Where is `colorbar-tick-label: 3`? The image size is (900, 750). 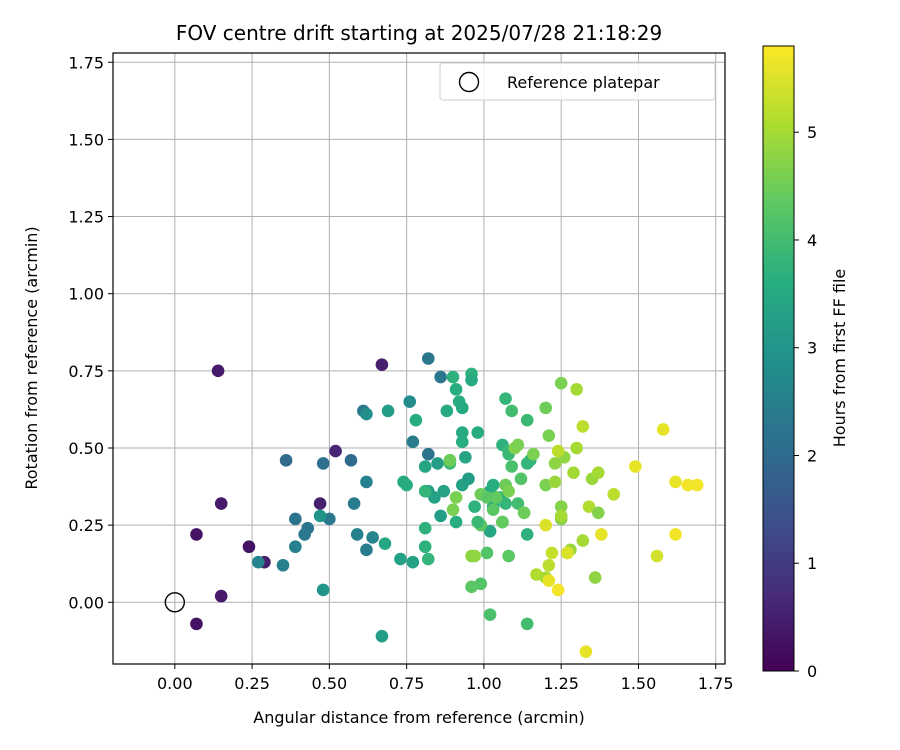 colorbar-tick-label: 3 is located at coordinates (812, 348).